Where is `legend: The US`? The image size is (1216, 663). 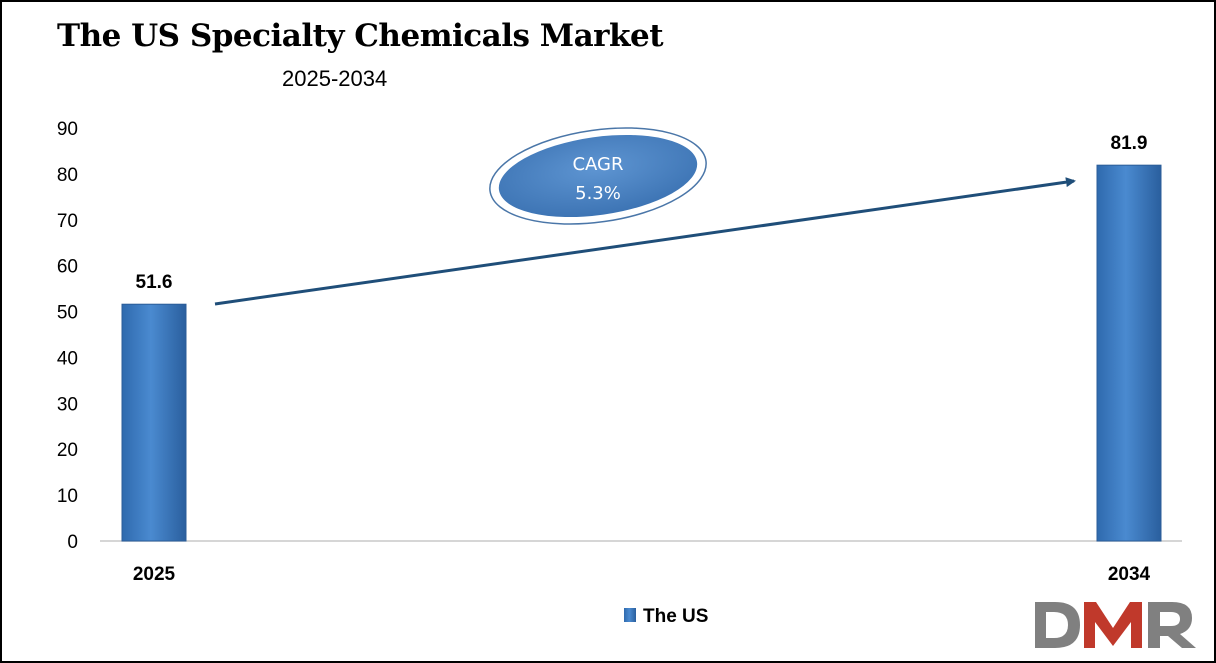
legend: The US is located at coordinates (666, 616).